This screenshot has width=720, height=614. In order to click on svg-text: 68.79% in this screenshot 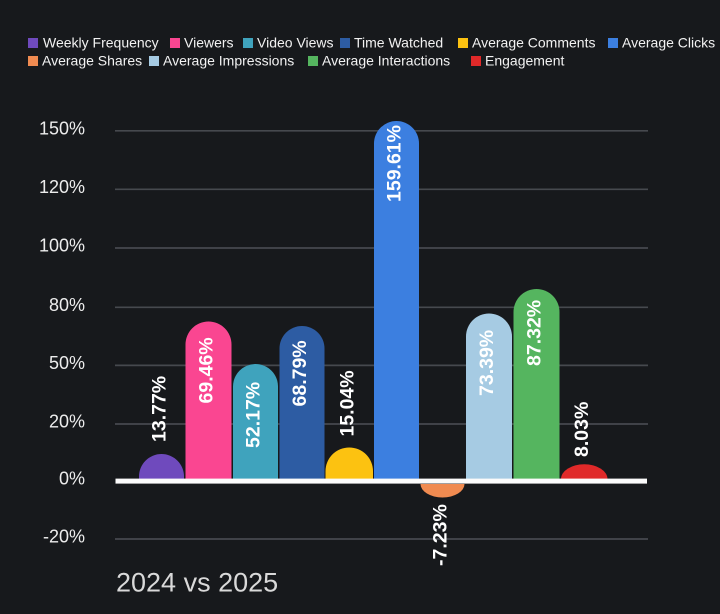, I will do `click(300, 373)`.